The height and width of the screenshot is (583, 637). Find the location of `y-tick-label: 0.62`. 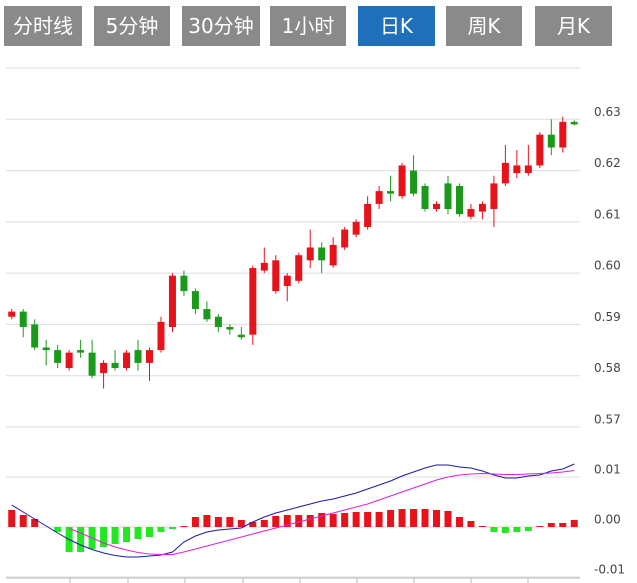

y-tick-label: 0.62 is located at coordinates (607, 163).